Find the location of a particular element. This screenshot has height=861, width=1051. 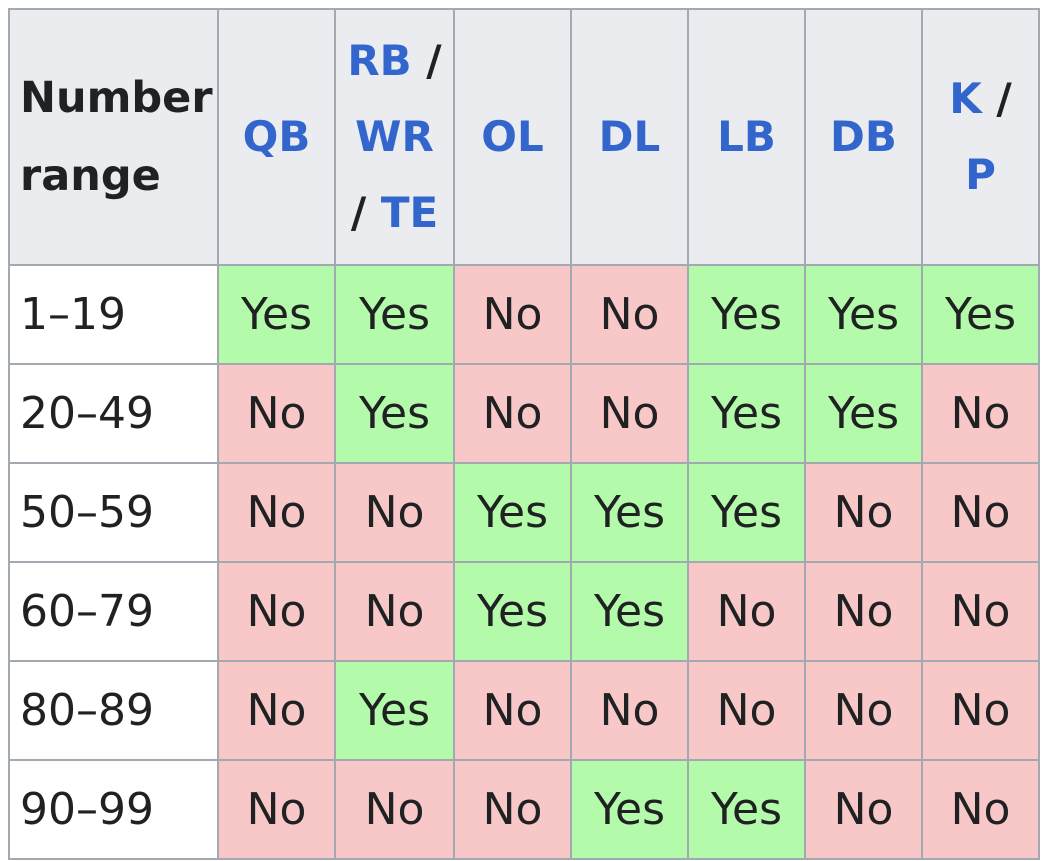

table-row: 90–99 No No No Yes Yes No No is located at coordinates (524, 809).